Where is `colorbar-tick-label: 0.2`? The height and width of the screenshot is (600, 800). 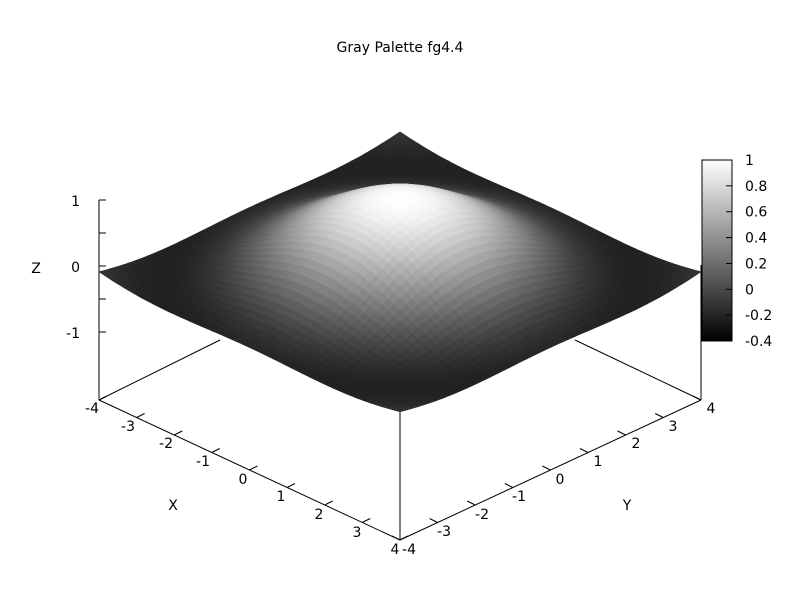
colorbar-tick-label: 0.2 is located at coordinates (756, 264).